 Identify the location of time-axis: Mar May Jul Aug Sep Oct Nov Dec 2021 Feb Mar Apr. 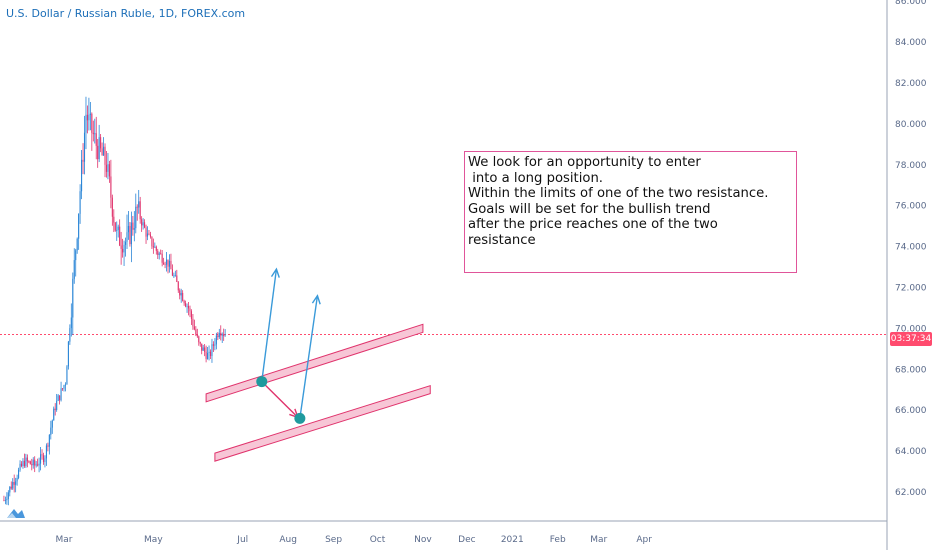
(354, 540).